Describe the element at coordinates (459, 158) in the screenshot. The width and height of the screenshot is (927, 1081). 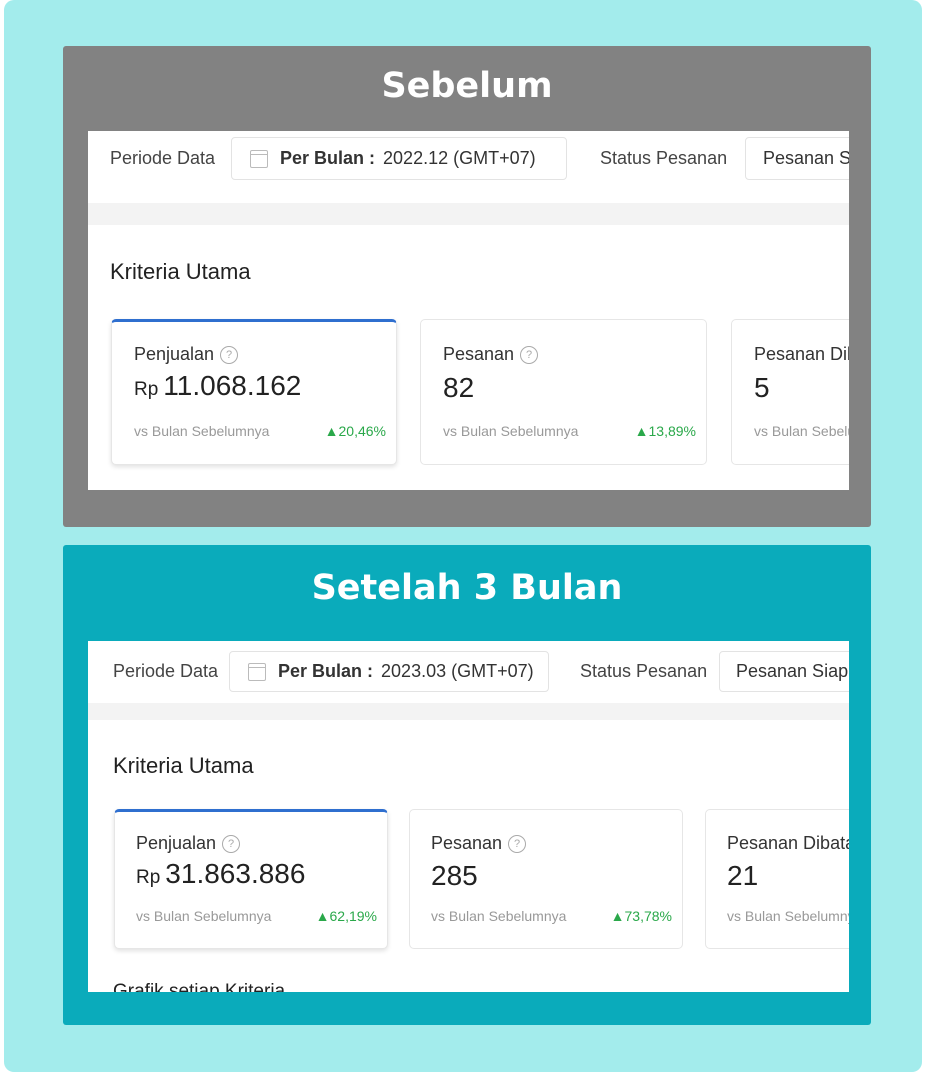
I see `period-value: 2022.12 (GMT+07)` at that location.